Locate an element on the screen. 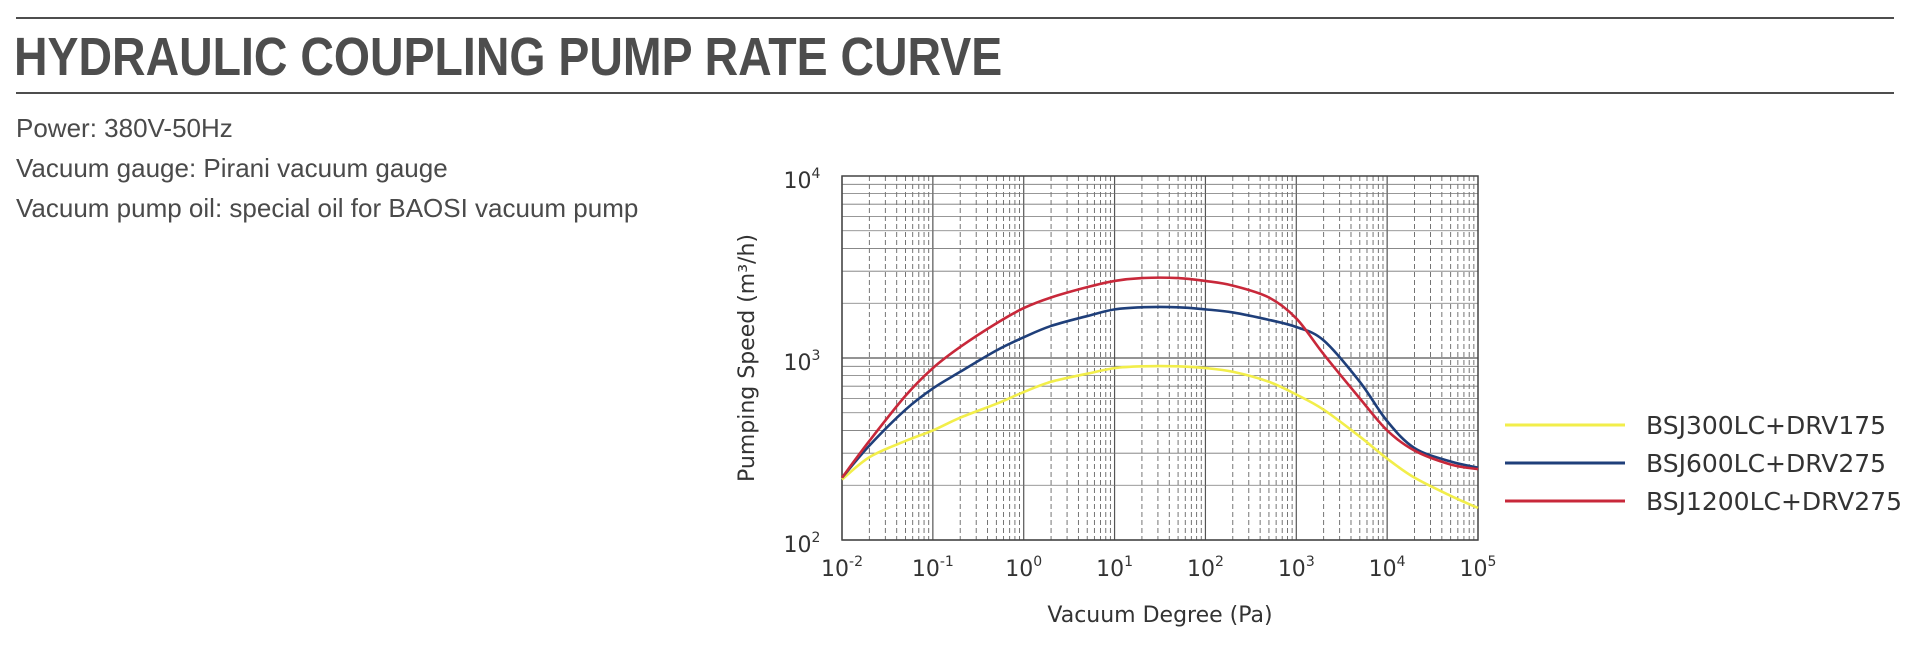  chart-series is located at coordinates (1159, 393).